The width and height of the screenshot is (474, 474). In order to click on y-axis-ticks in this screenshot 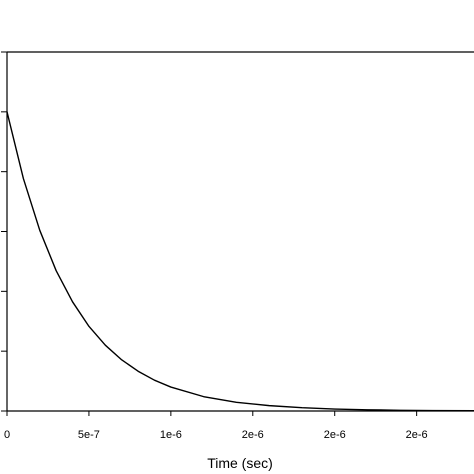, I will do `click(4, 231)`.